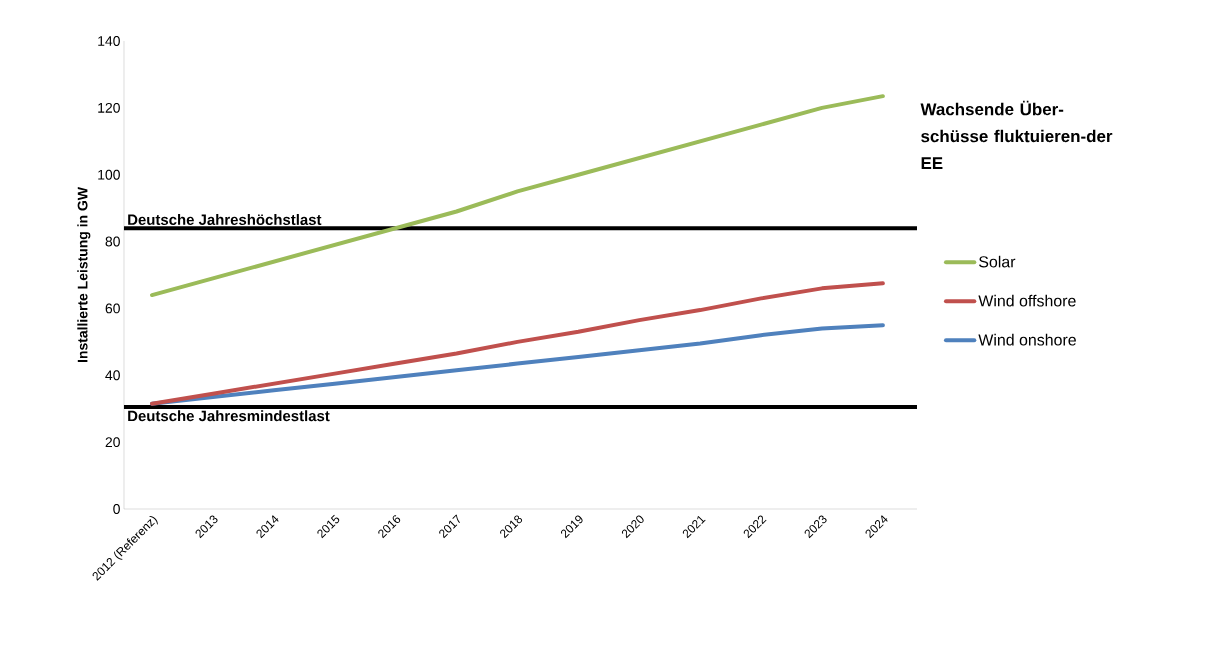 The height and width of the screenshot is (653, 1227). What do you see at coordinates (229, 416) in the screenshot?
I see `ref-line-label: Deutsche Jahresmindestlast` at bounding box center [229, 416].